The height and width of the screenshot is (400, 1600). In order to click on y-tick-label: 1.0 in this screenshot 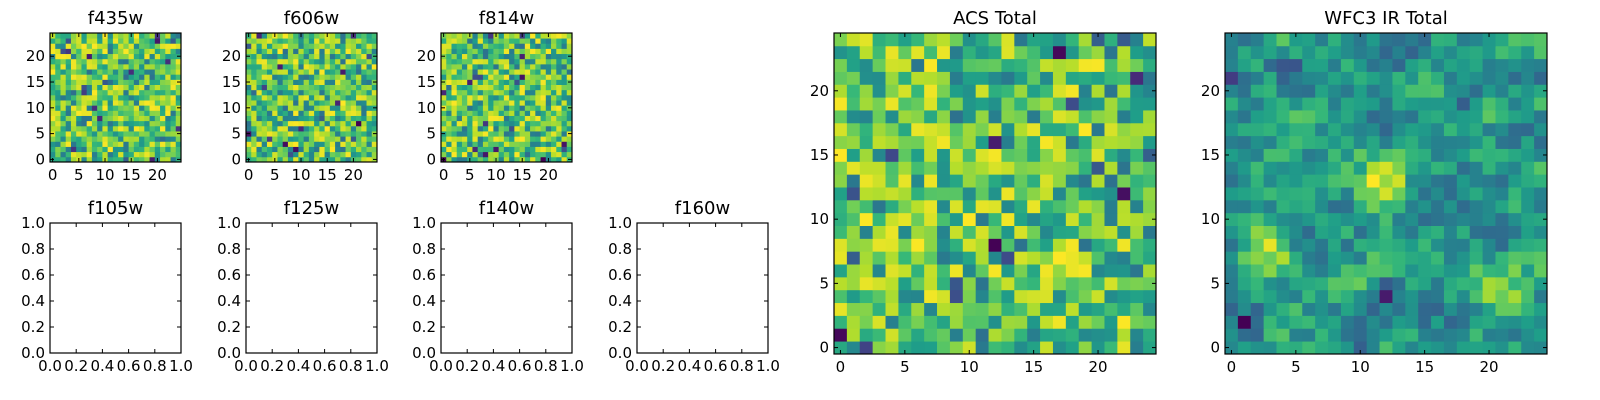, I will do `click(424, 223)`.